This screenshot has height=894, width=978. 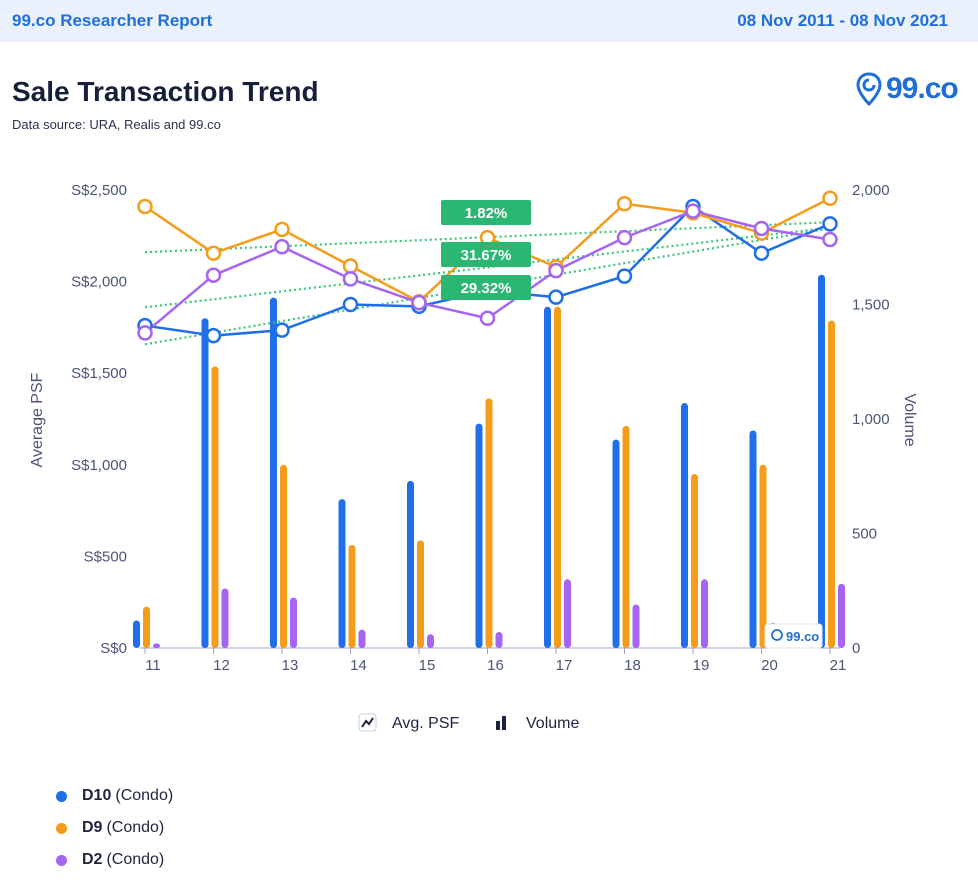 What do you see at coordinates (221, 665) in the screenshot?
I see `x-tick-label: 12` at bounding box center [221, 665].